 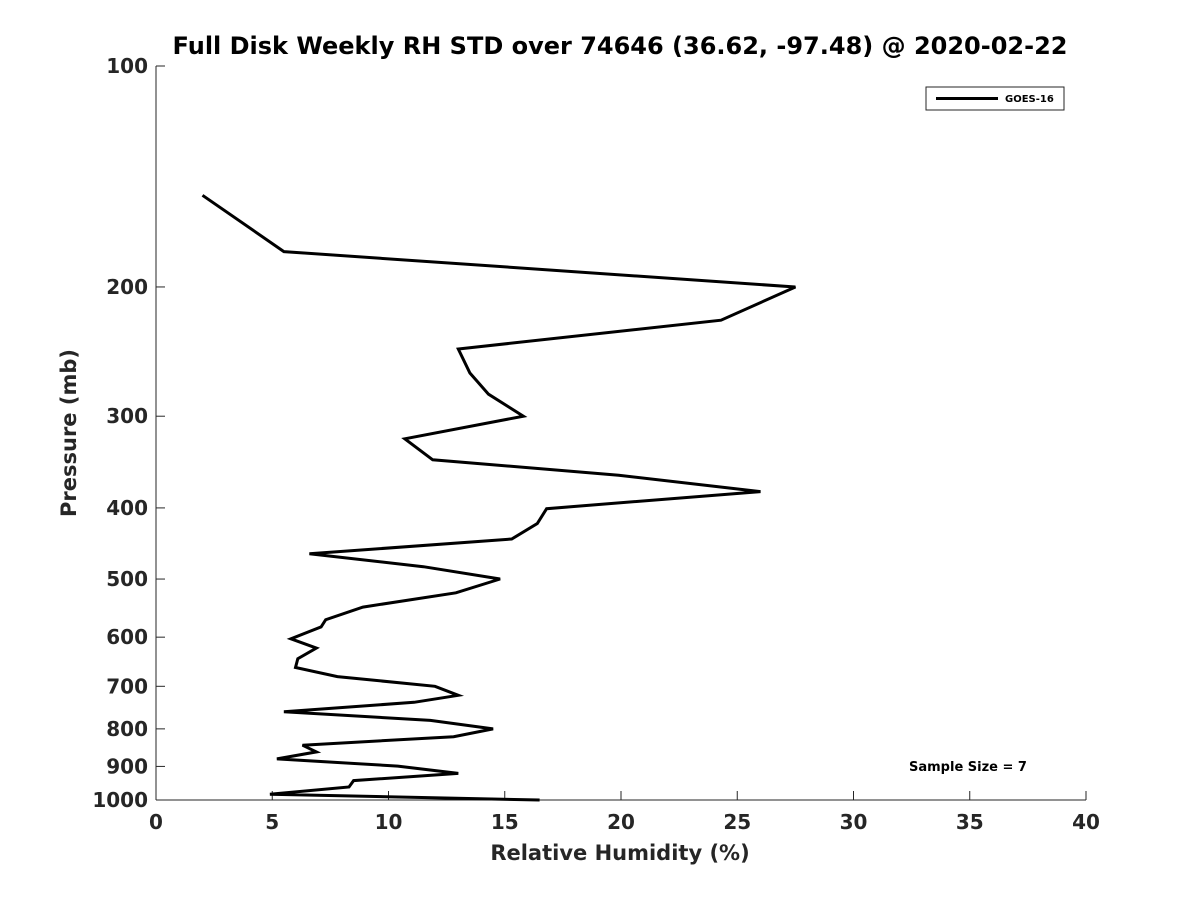 I want to click on x-tick-label: 30, so click(x=854, y=822).